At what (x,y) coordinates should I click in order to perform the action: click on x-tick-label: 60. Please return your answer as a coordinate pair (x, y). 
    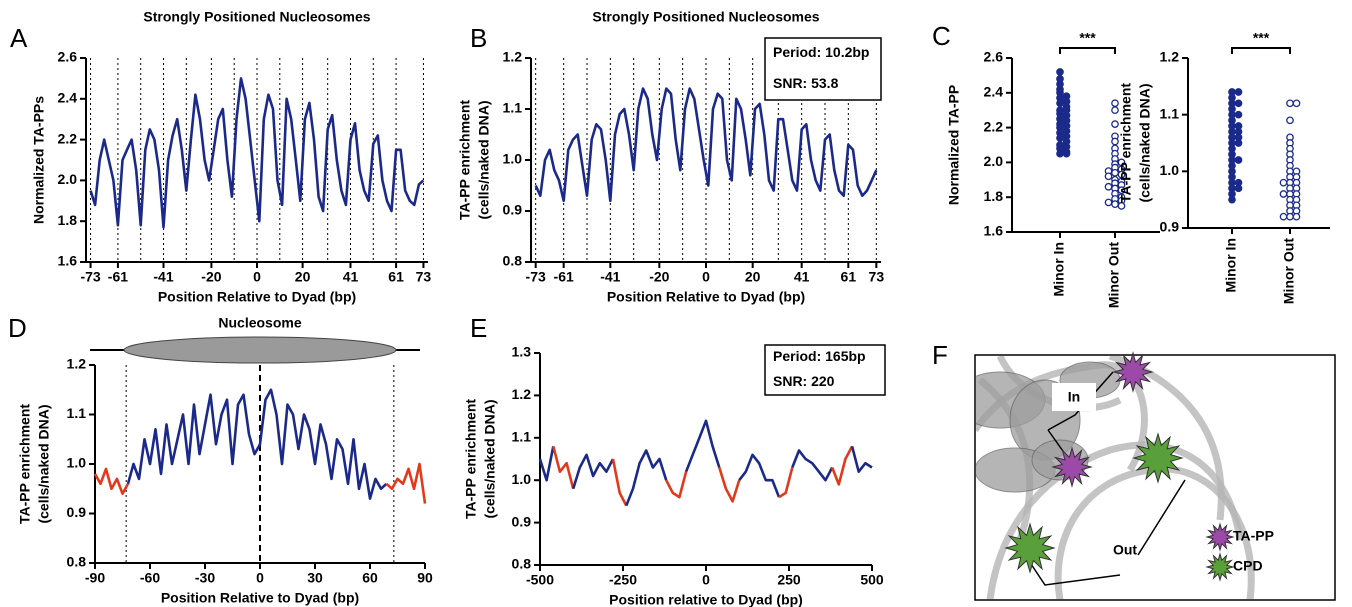
    Looking at the image, I should click on (370, 578).